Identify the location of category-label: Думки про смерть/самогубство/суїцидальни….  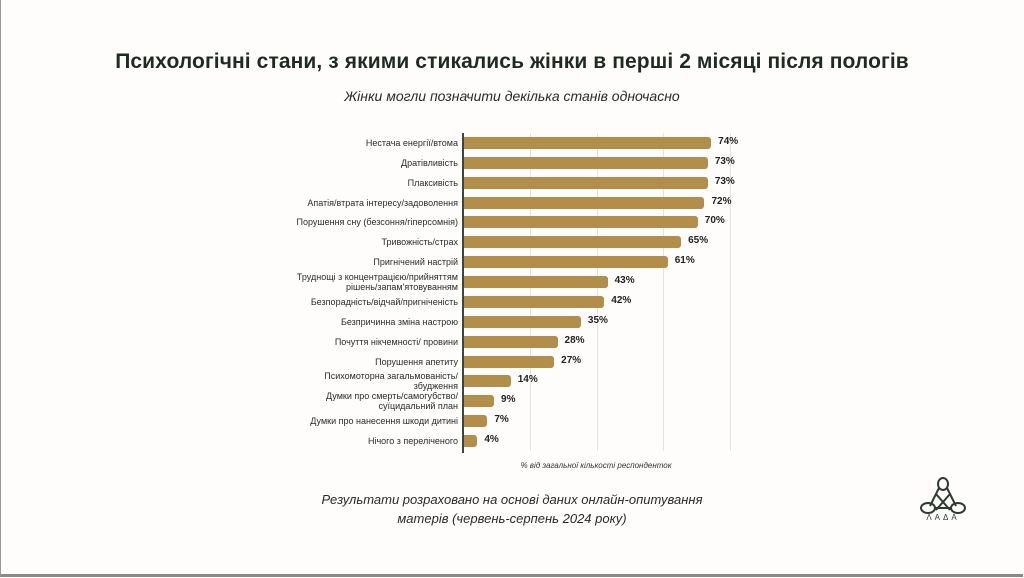
(392, 401).